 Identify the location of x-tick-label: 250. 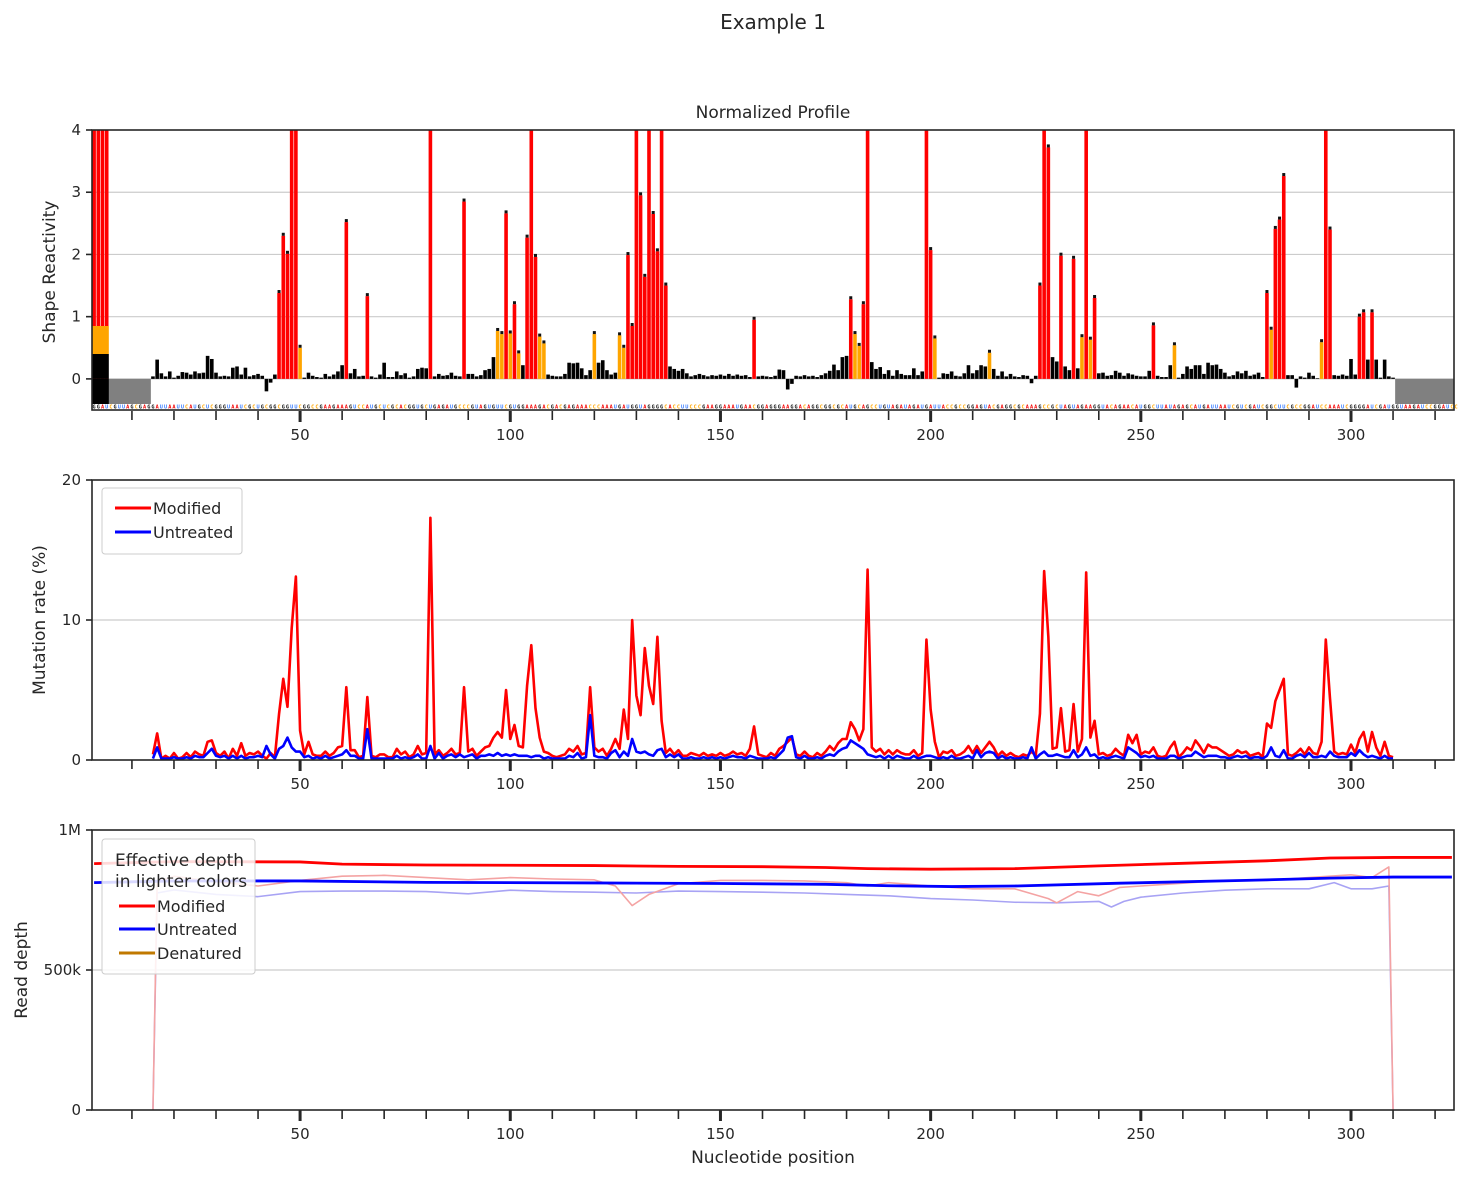
(1141, 784).